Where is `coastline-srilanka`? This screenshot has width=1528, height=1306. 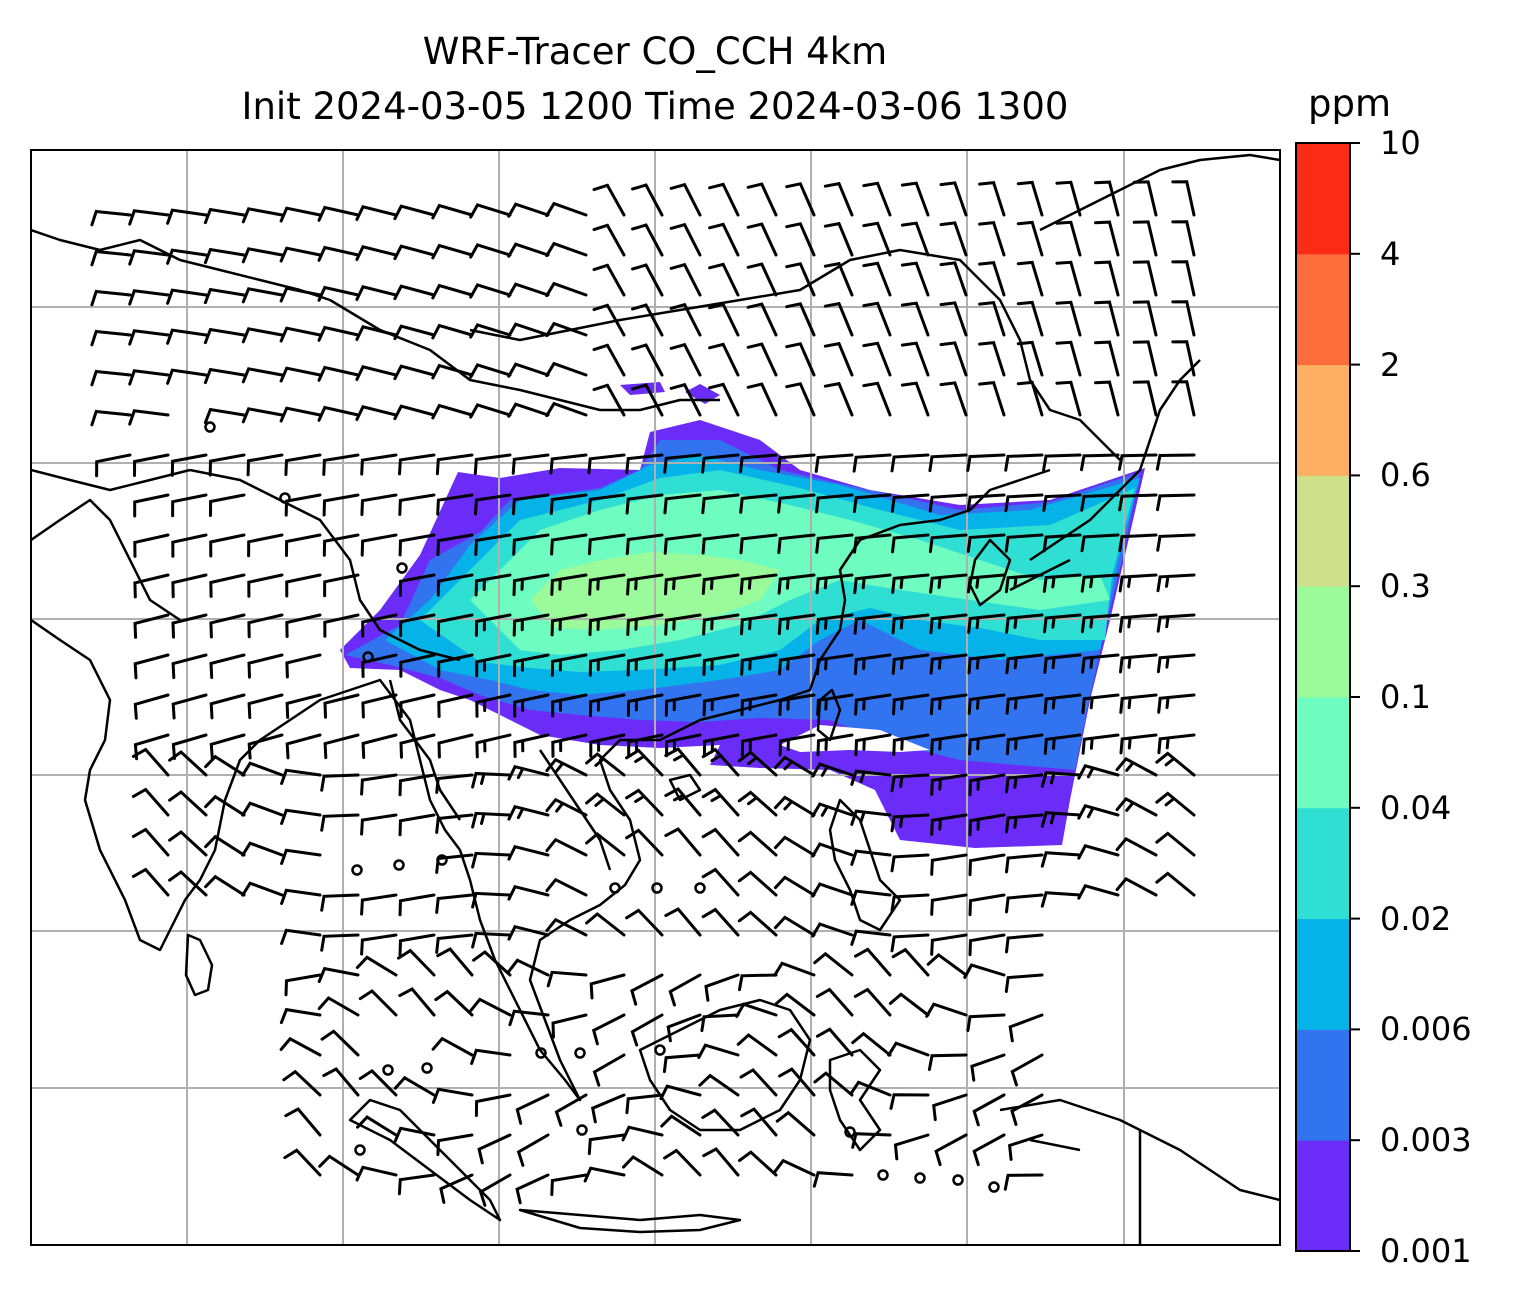 coastline-srilanka is located at coordinates (199, 965).